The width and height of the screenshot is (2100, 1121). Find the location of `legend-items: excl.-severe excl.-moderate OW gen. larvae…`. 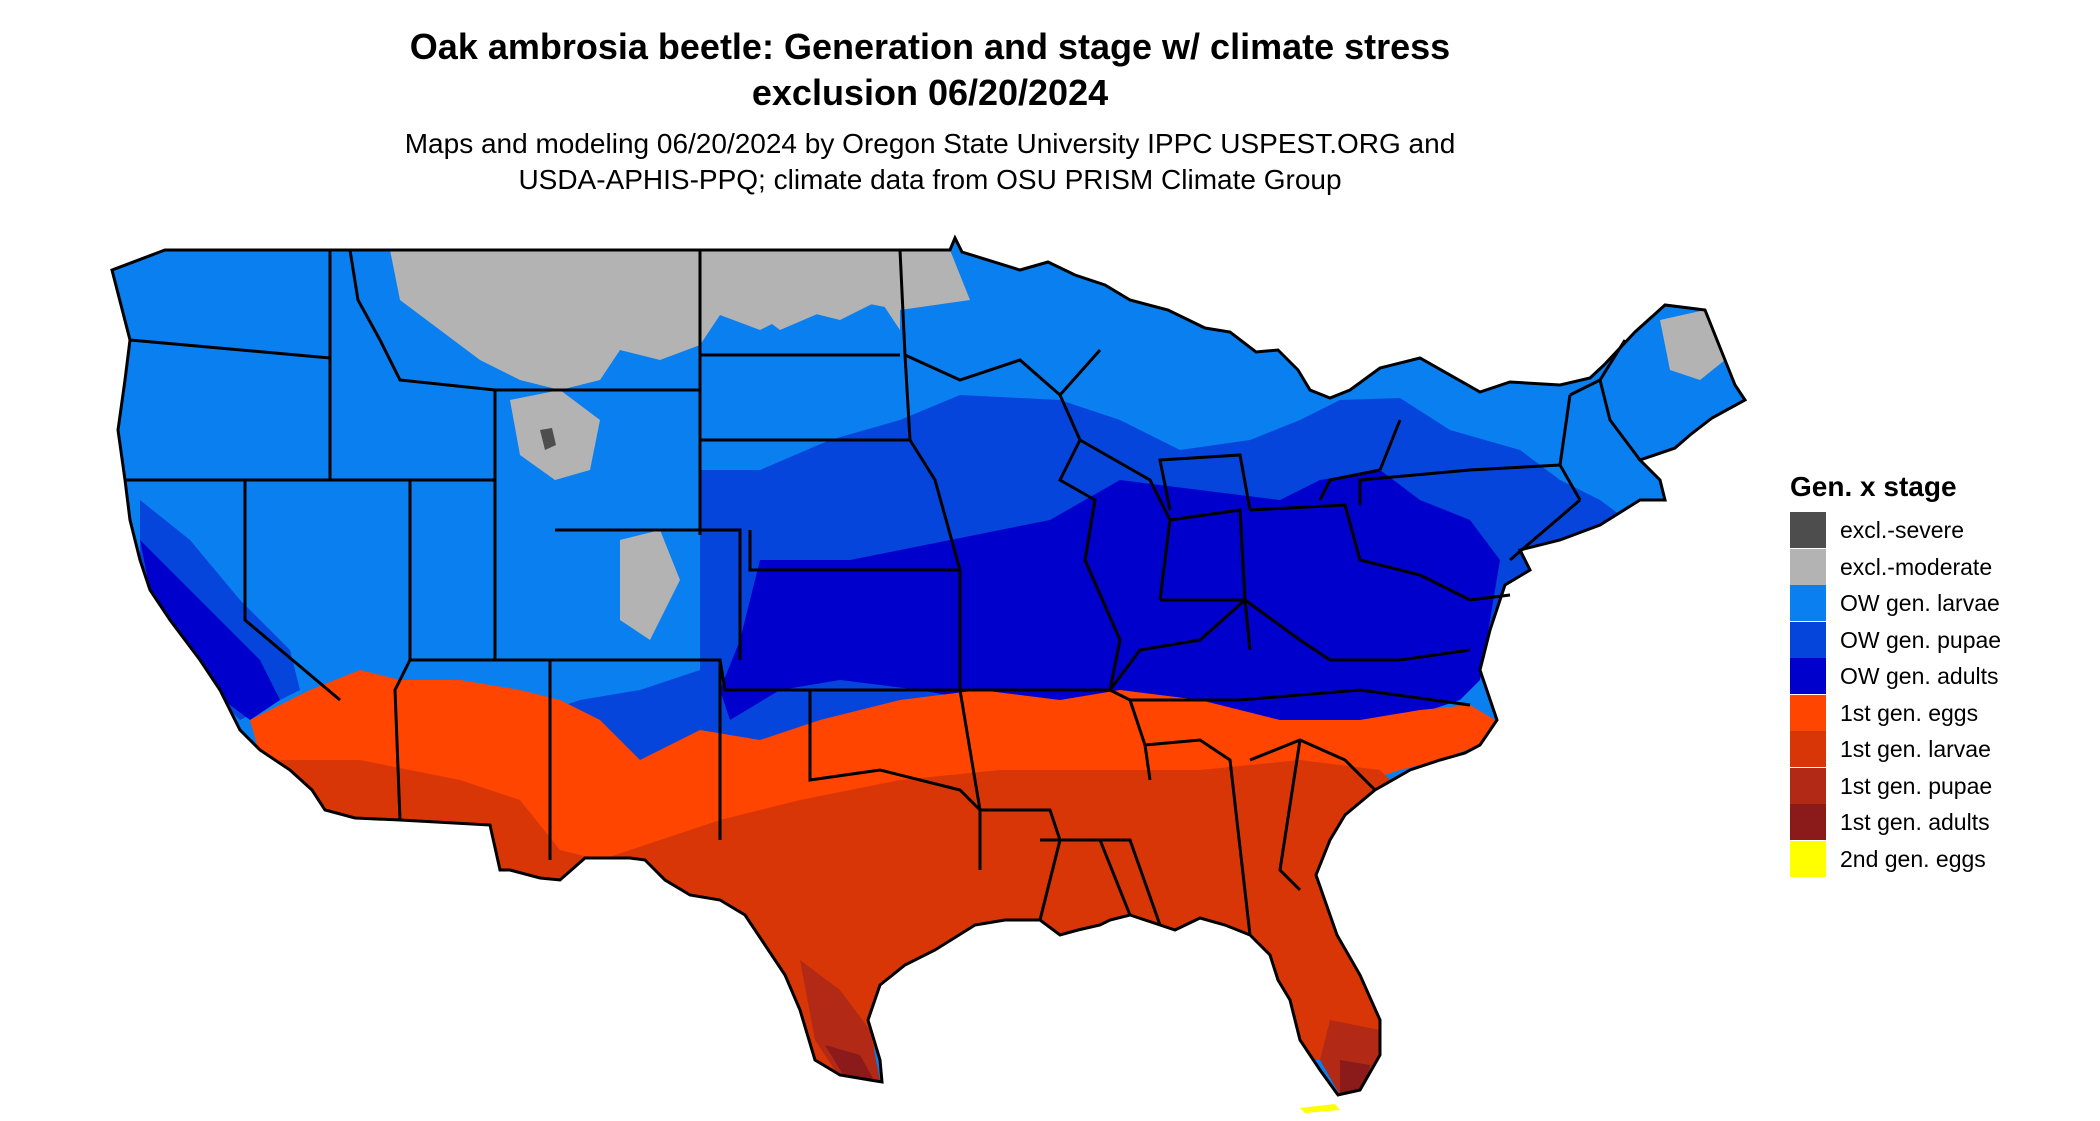

legend-items: excl.-severe excl.-moderate OW gen. larvae… is located at coordinates (1935, 694).